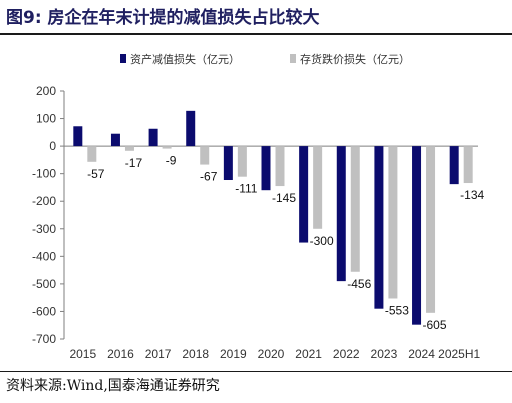  Describe the element at coordinates (46, 119) in the screenshot. I see `y-tick-label: 100` at that location.